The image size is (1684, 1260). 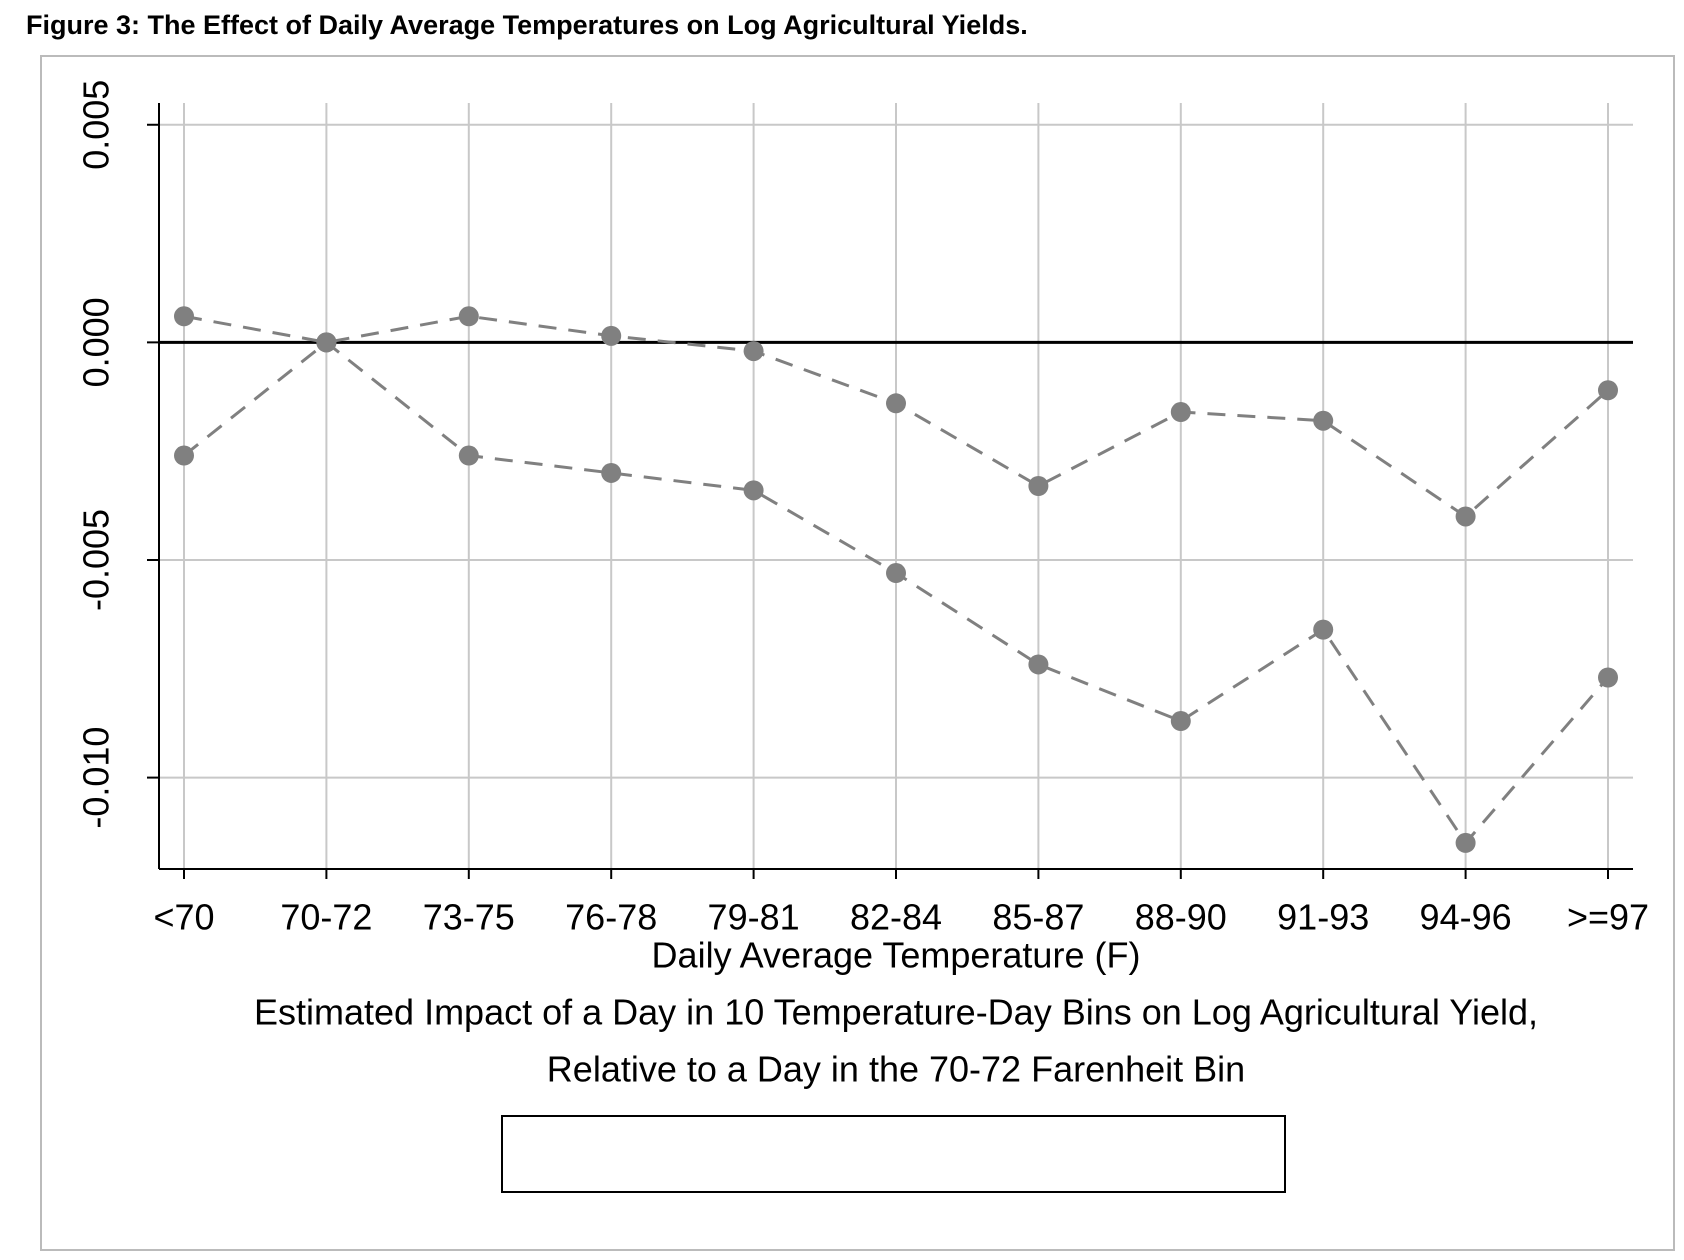 What do you see at coordinates (896, 917) in the screenshot?
I see `x-tick-label: 82-84` at bounding box center [896, 917].